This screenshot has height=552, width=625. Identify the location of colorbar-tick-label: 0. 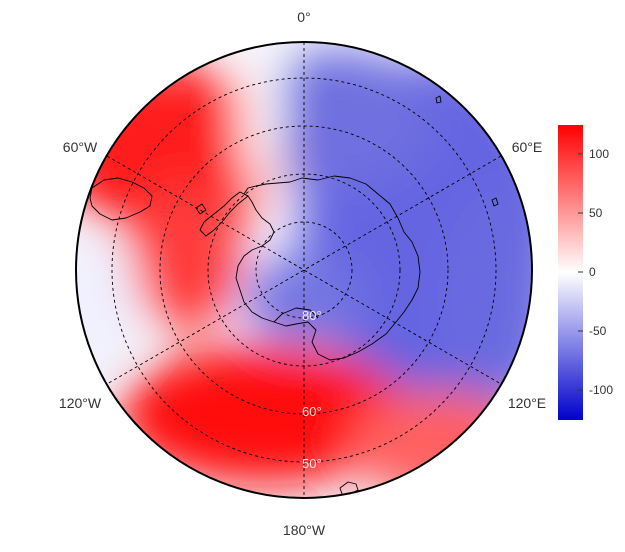
(592, 272).